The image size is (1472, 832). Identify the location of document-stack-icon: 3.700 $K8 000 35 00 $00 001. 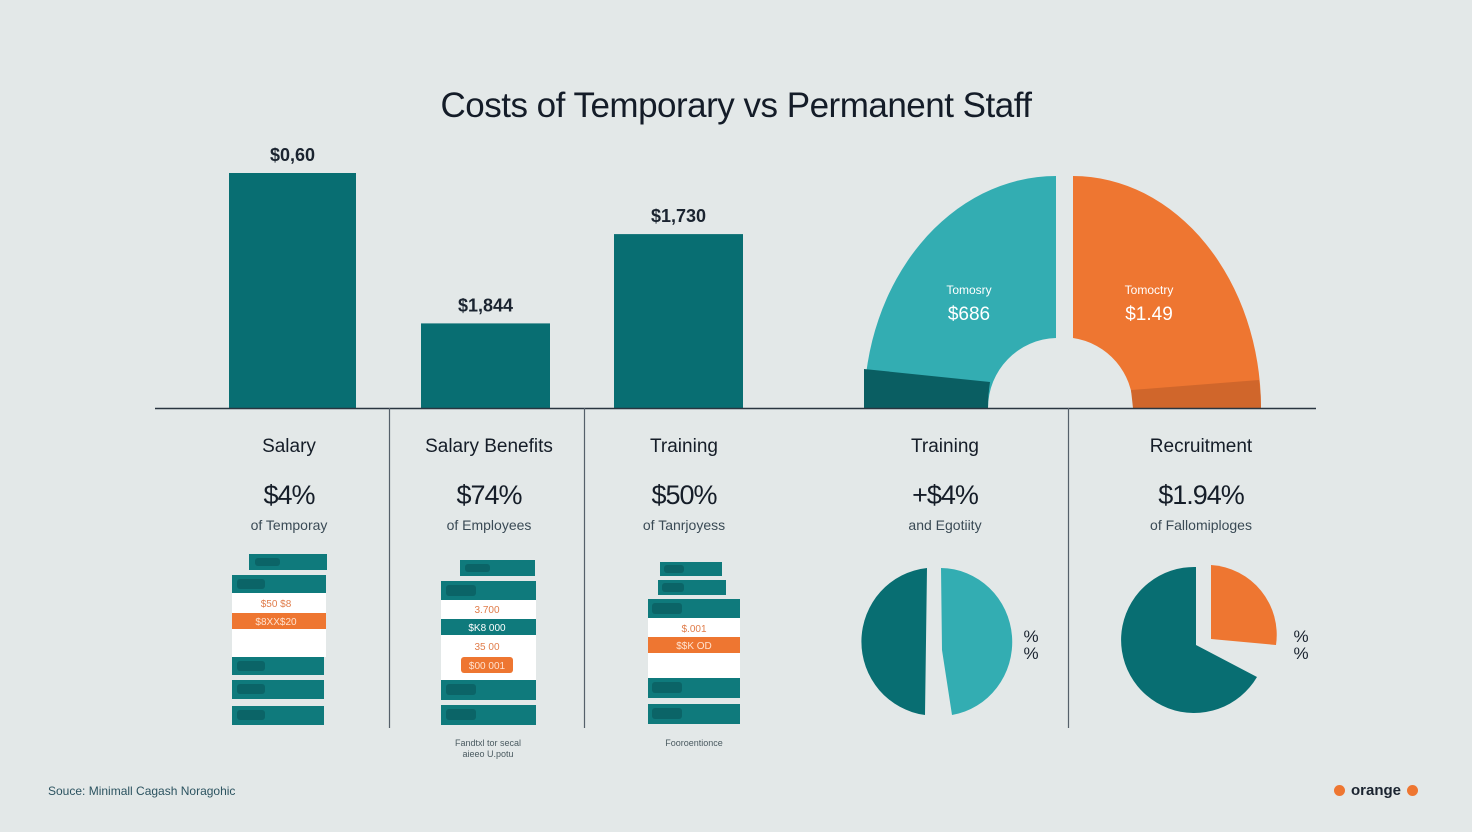
(488, 642).